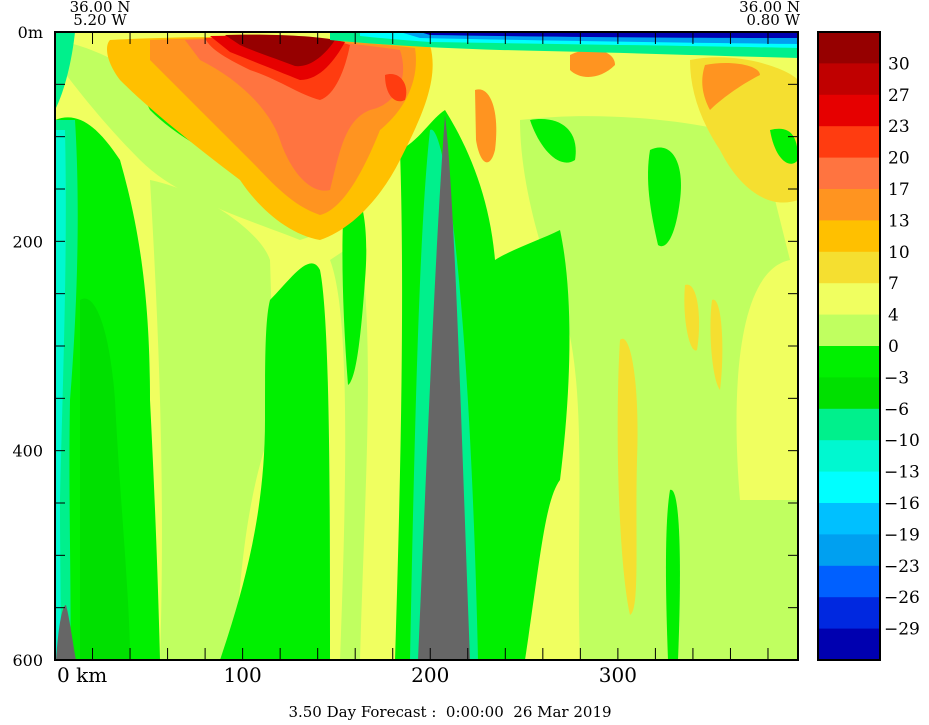  Describe the element at coordinates (449, 712) in the screenshot. I see `footer-forecast-label: 3.50 Day Forecast : 0:00:00 26 Mar 2019` at that location.